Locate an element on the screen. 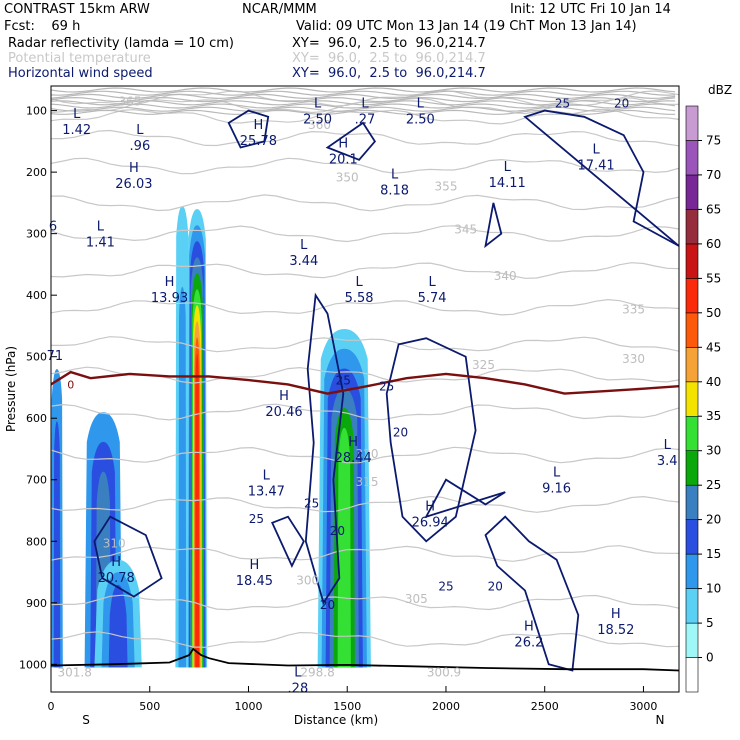 The image size is (740, 740). theta-label: 320 is located at coordinates (367, 454).